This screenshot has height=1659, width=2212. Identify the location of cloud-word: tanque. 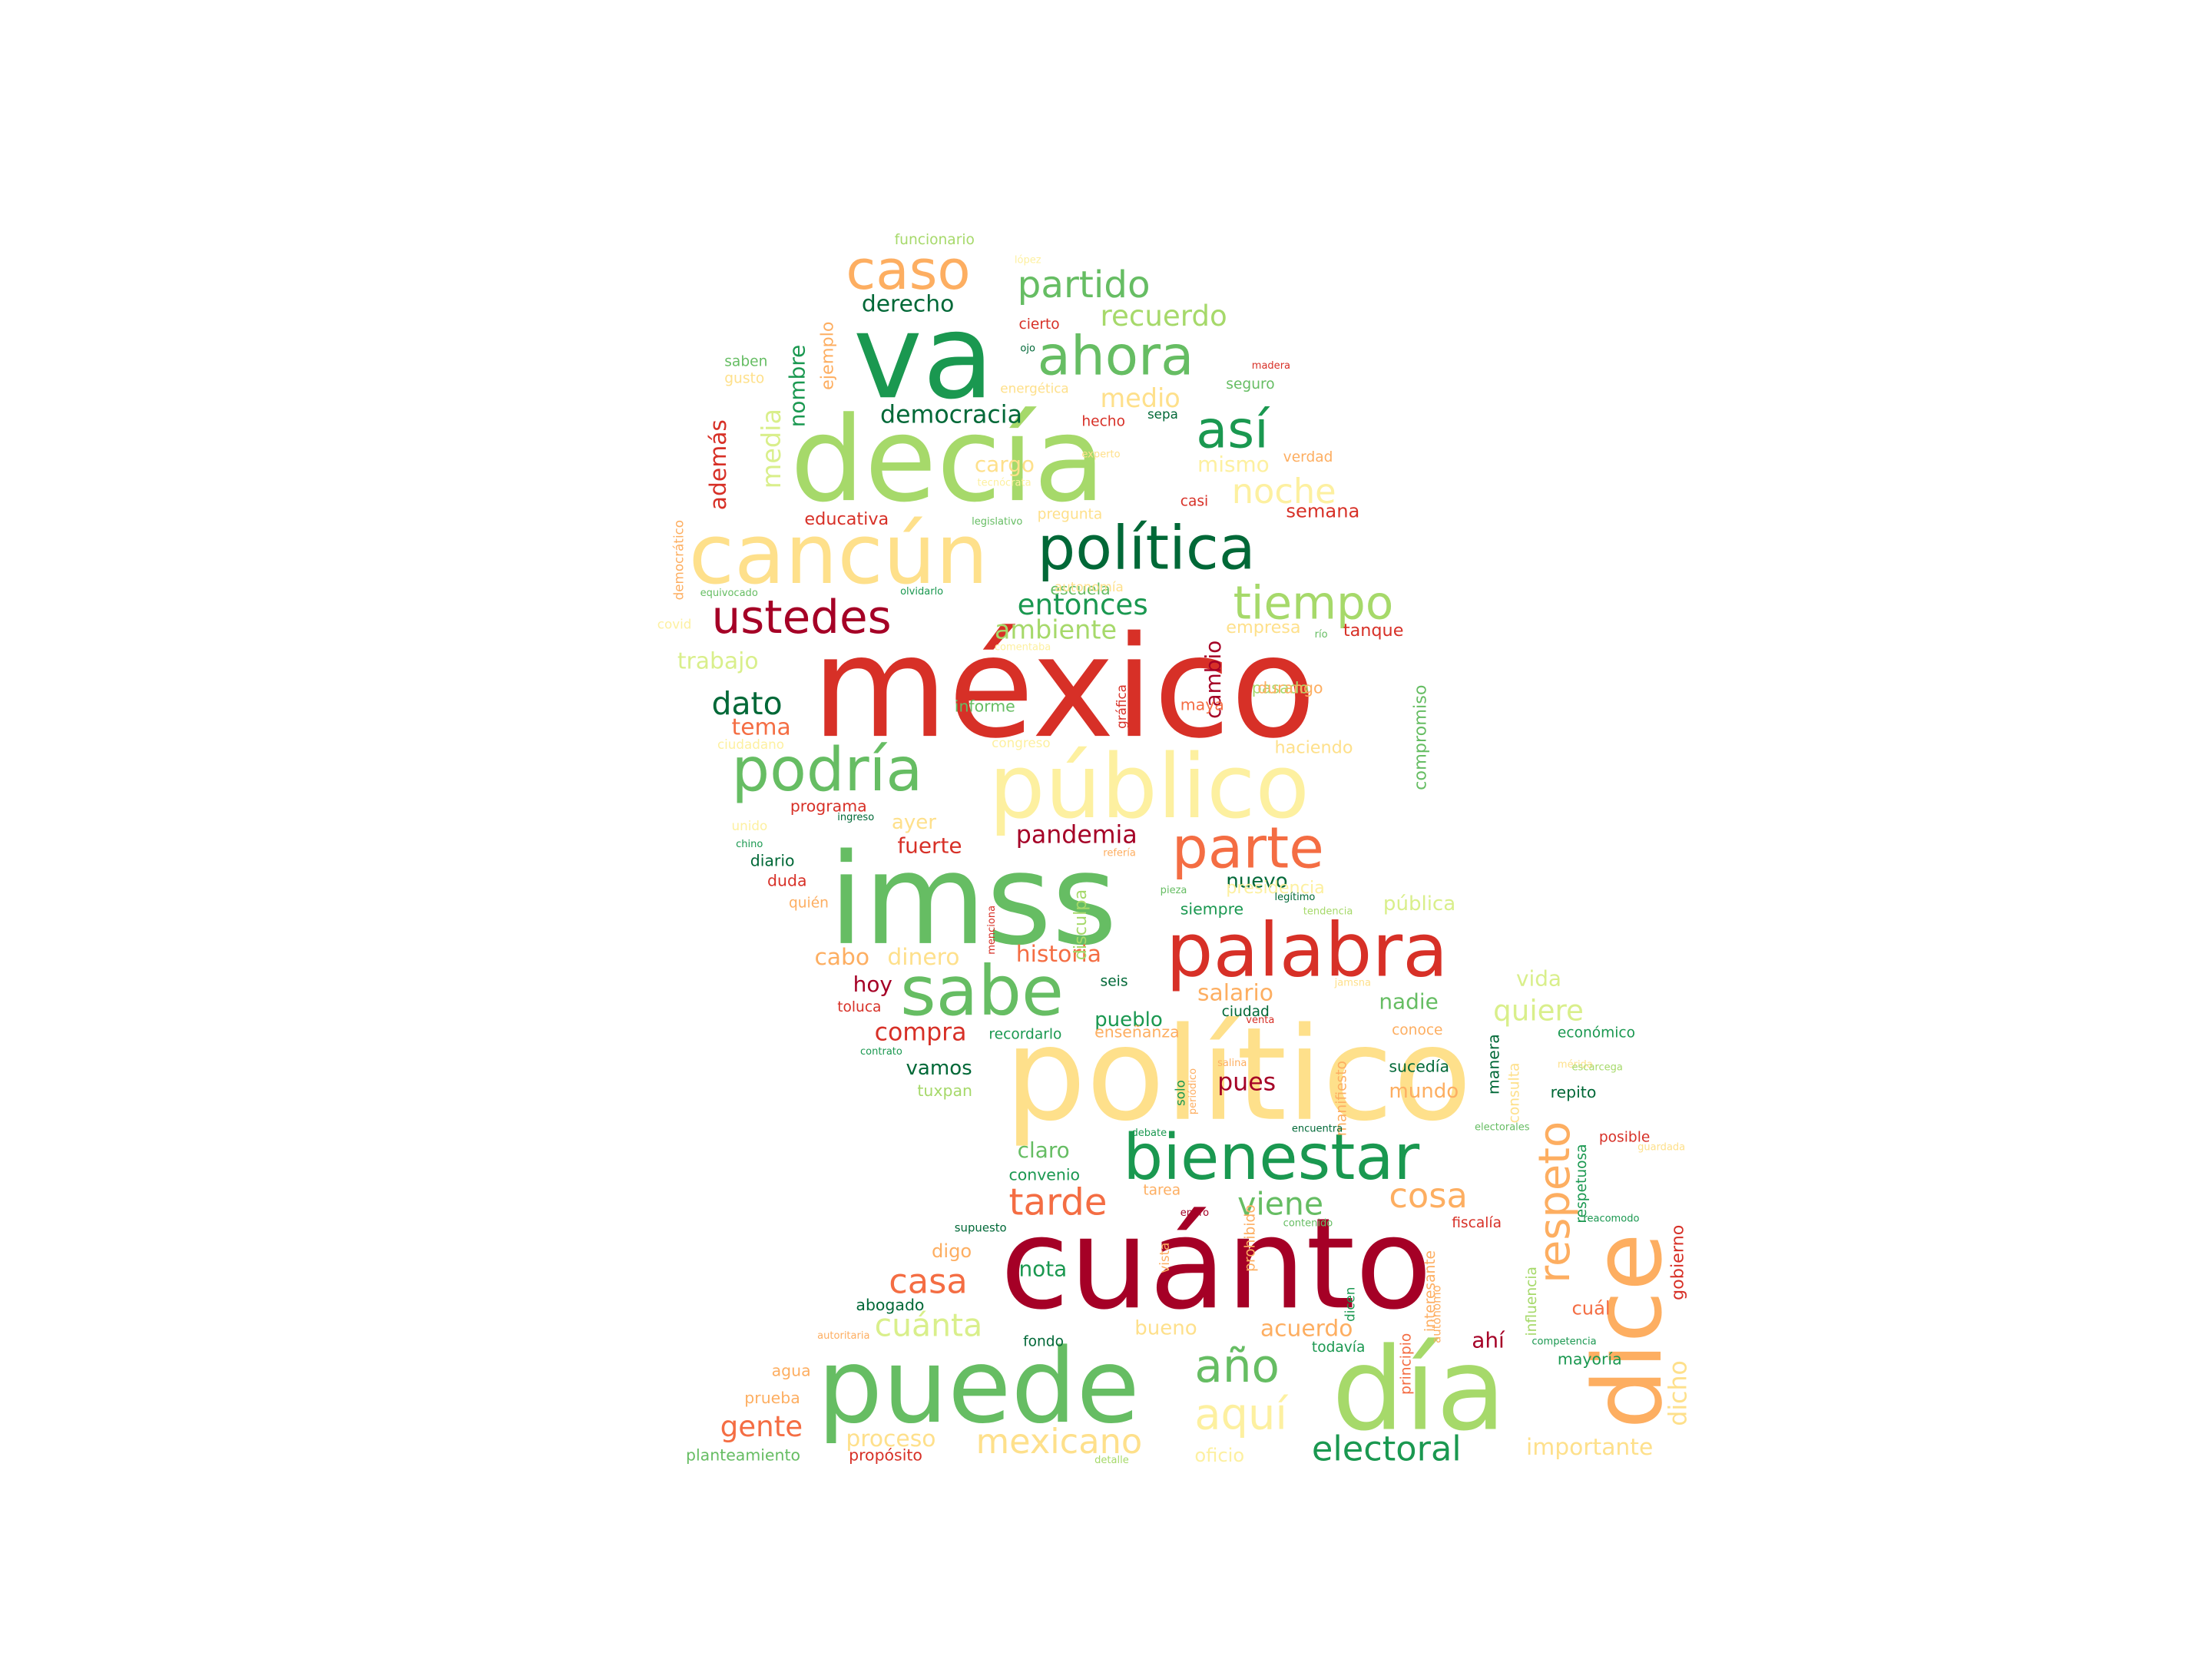
(1373, 631).